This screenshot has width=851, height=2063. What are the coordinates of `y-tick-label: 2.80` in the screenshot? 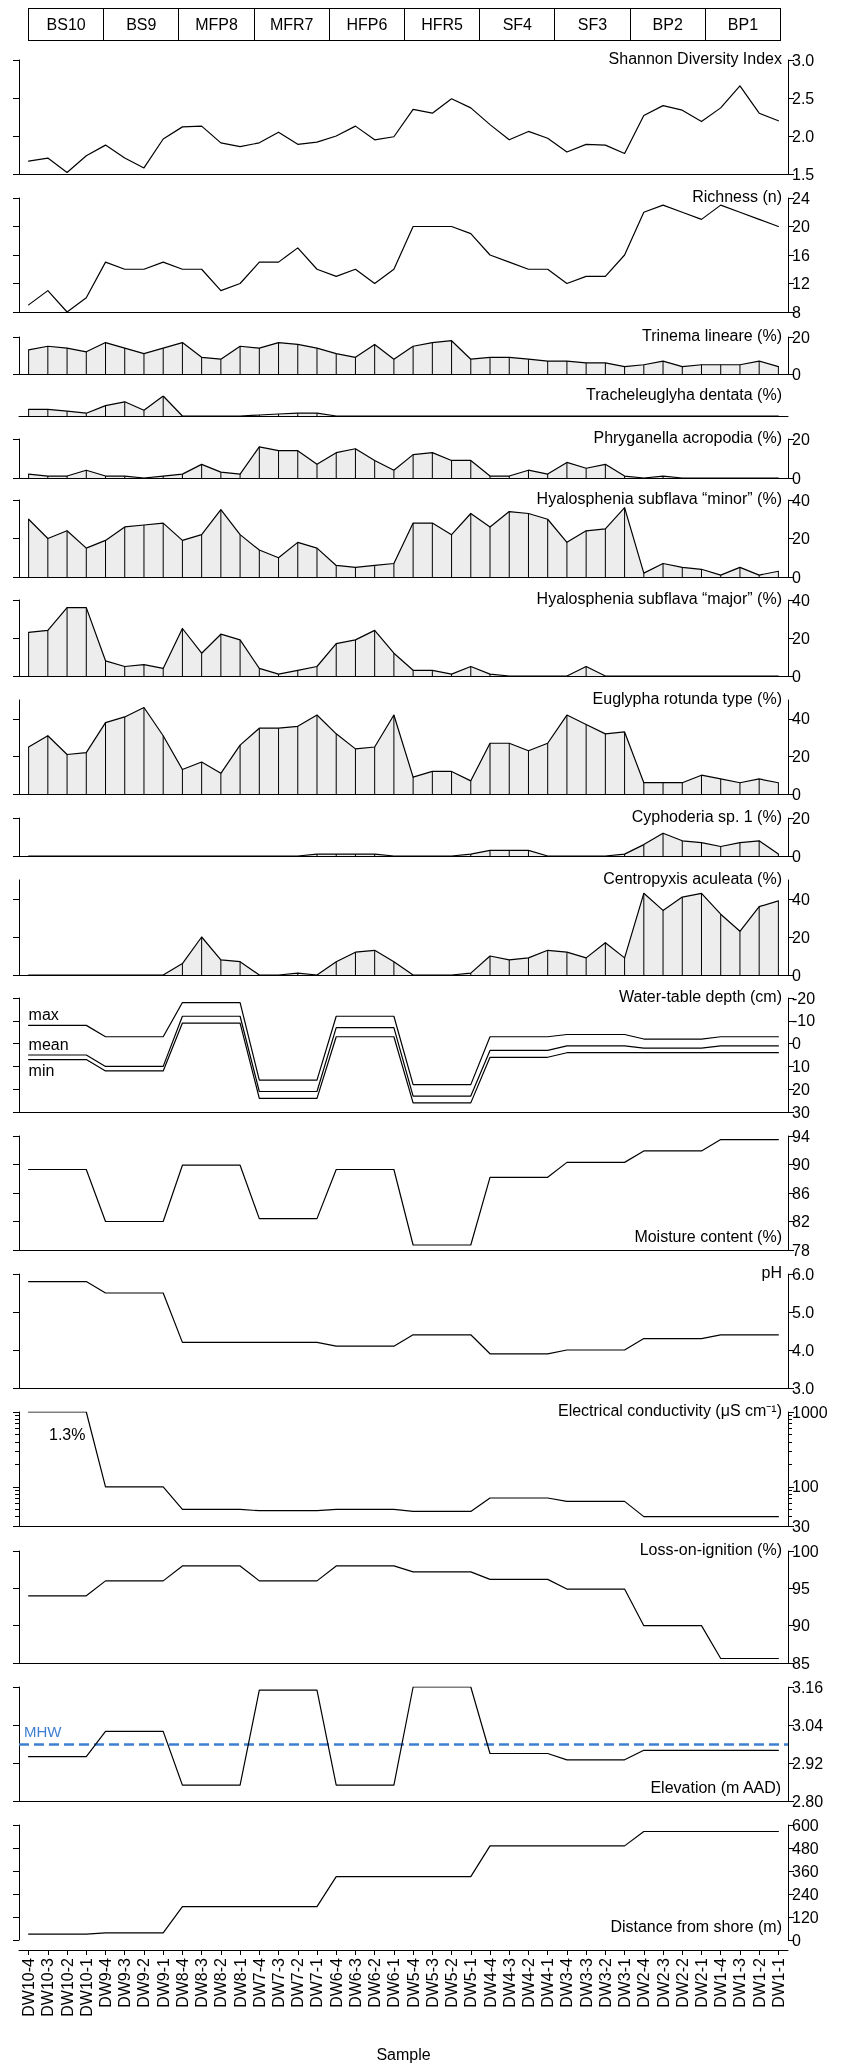 It's located at (808, 1801).